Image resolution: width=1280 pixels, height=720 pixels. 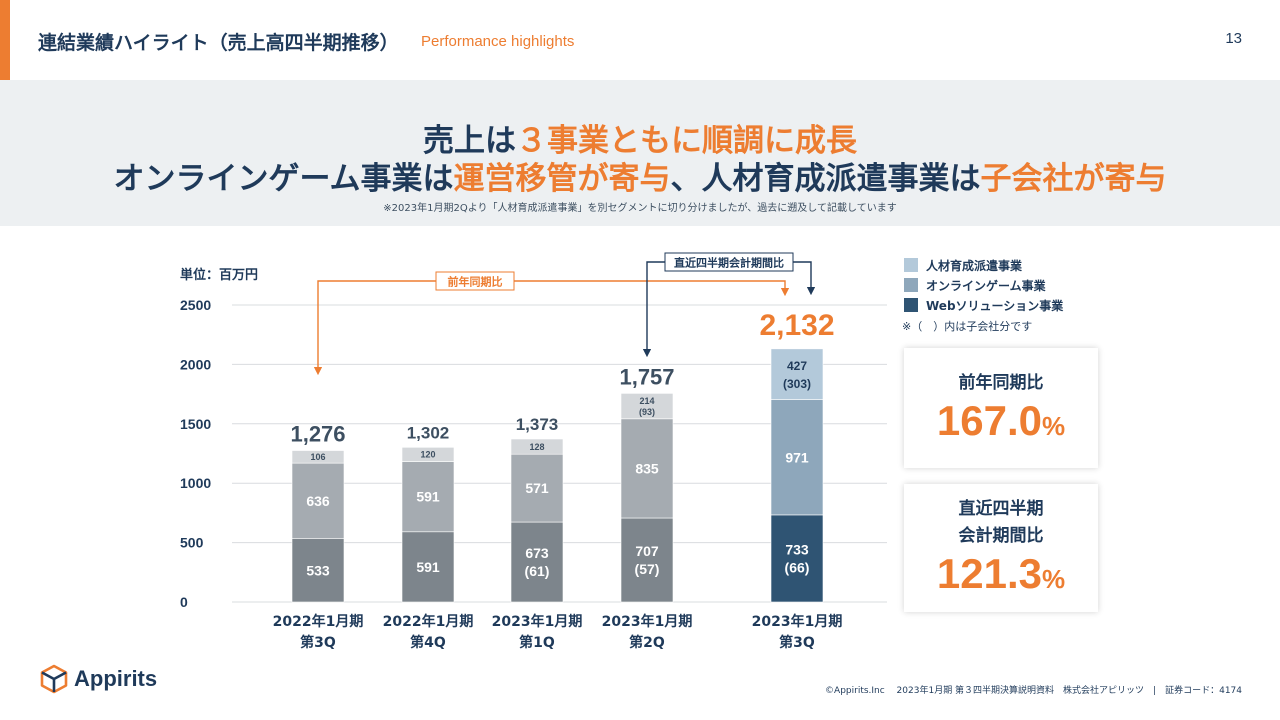 I want to click on headline-2-segment-3: 子会社が寄与, so click(x=1073, y=179).